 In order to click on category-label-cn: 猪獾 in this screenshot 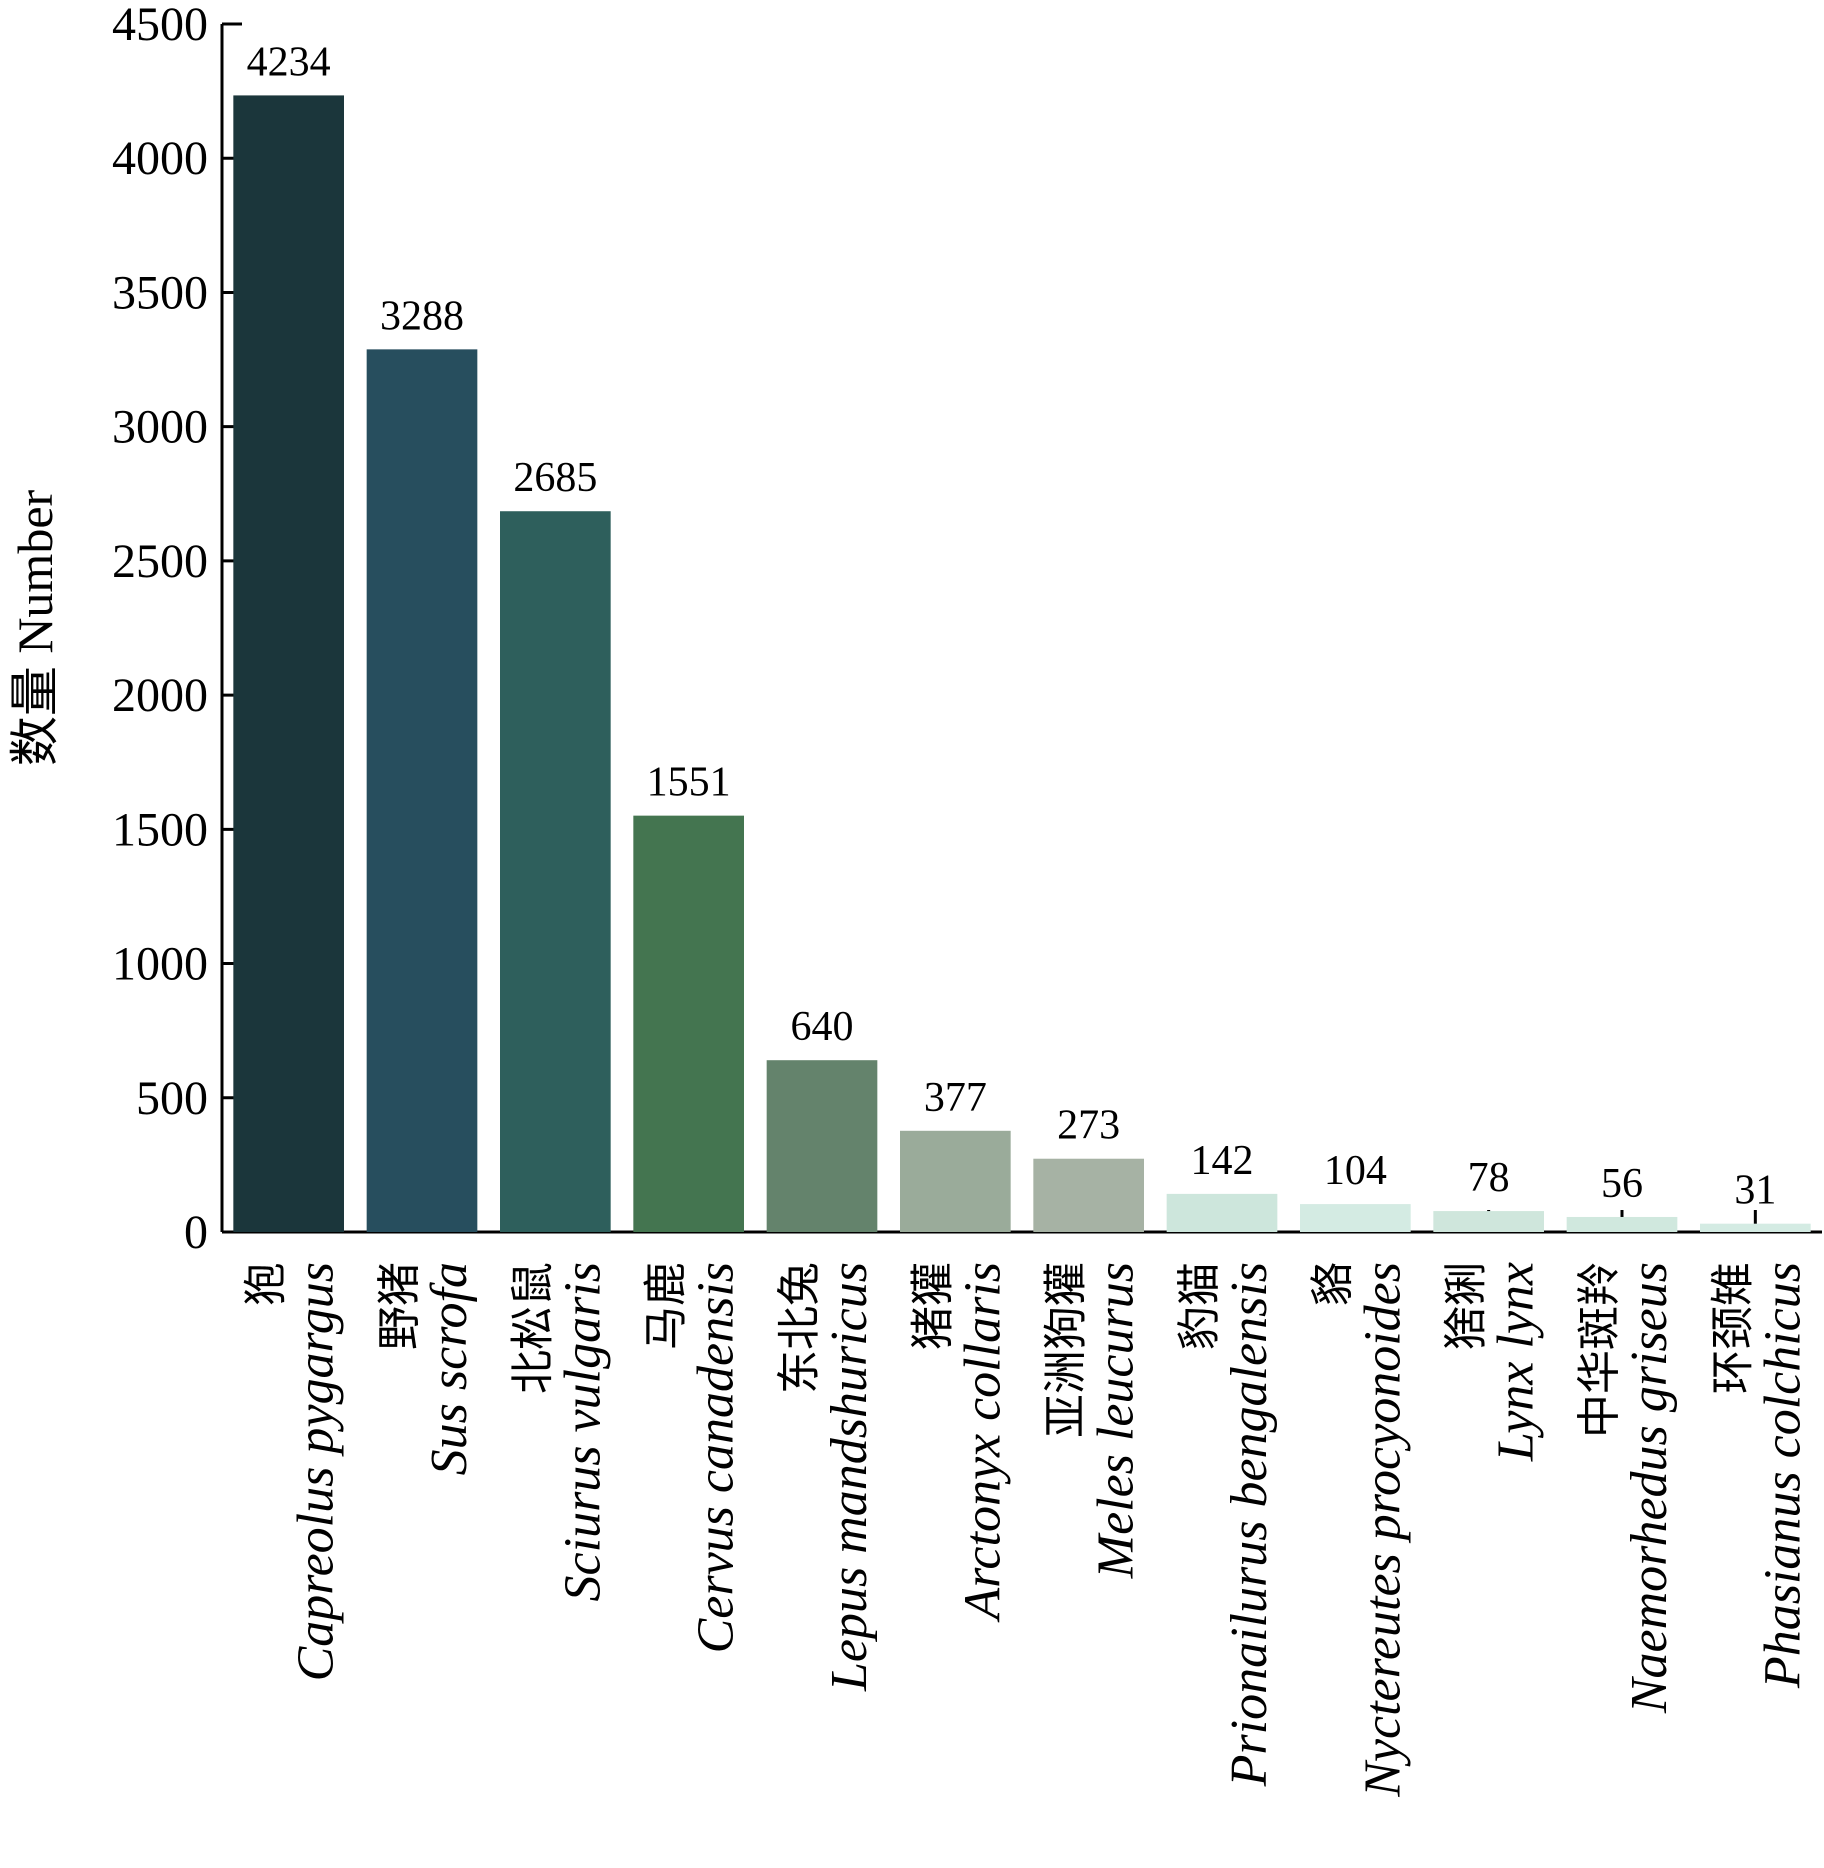, I will do `click(932, 1306)`.